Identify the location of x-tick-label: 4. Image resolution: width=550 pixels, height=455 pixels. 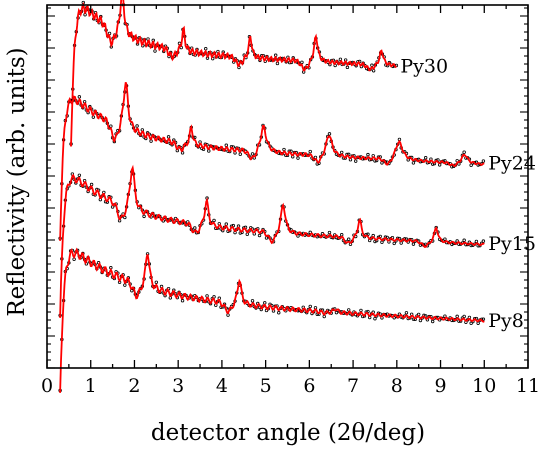
(222, 386).